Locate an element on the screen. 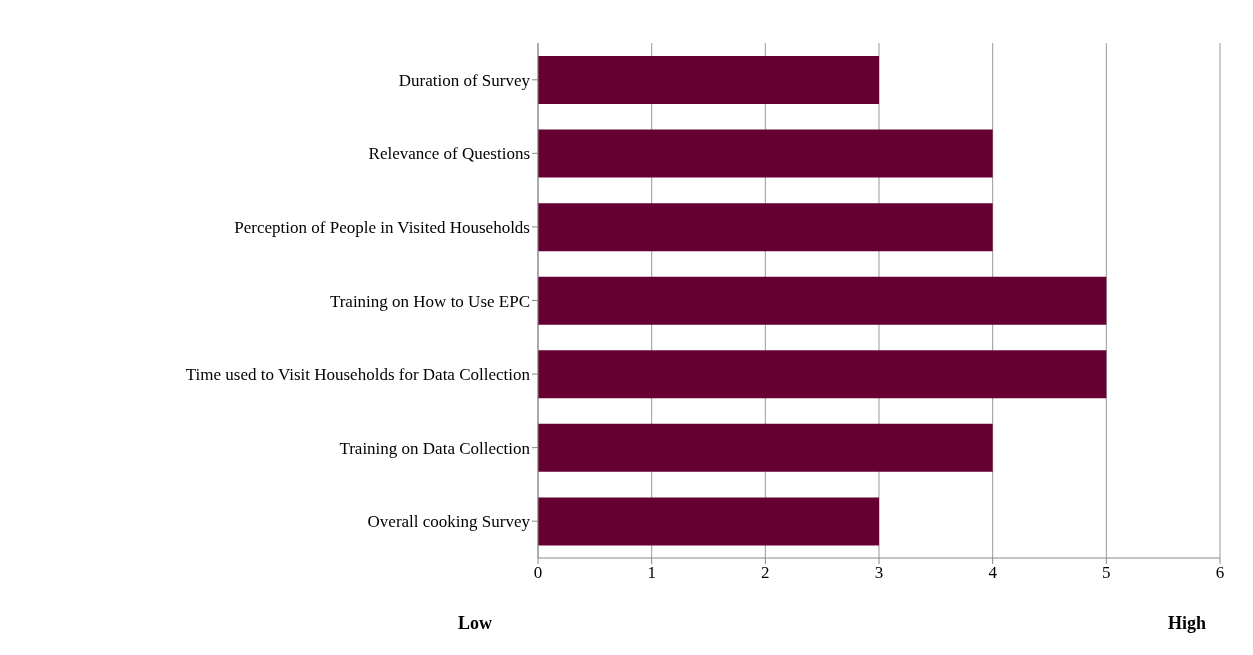 This screenshot has width=1253, height=655. x-tick-label: 6 is located at coordinates (1220, 573).